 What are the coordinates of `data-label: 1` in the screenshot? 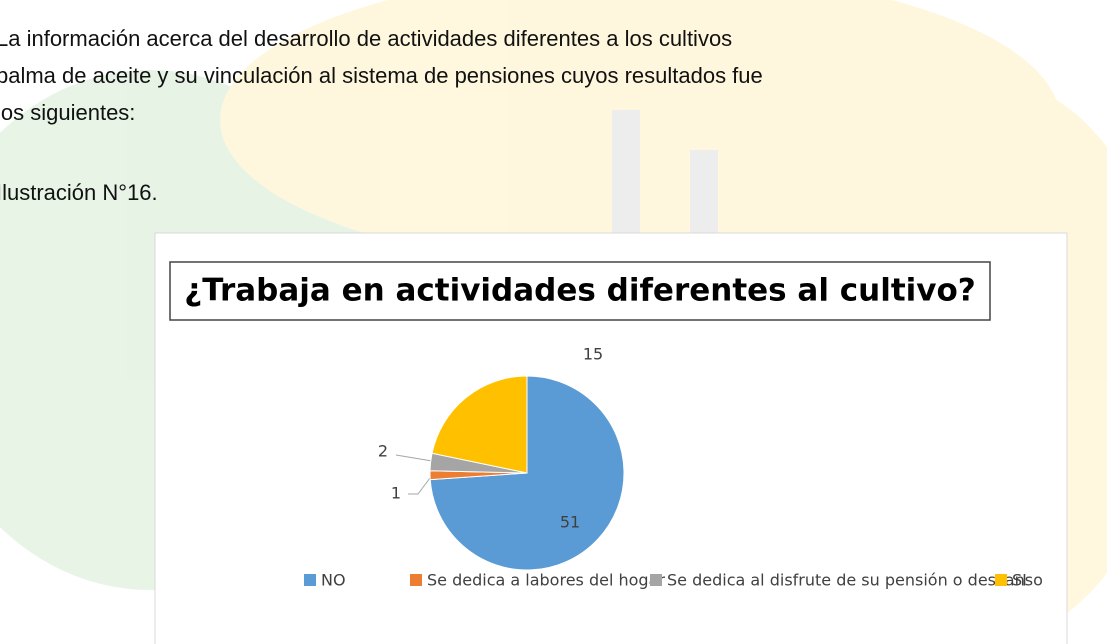 It's located at (396, 493).